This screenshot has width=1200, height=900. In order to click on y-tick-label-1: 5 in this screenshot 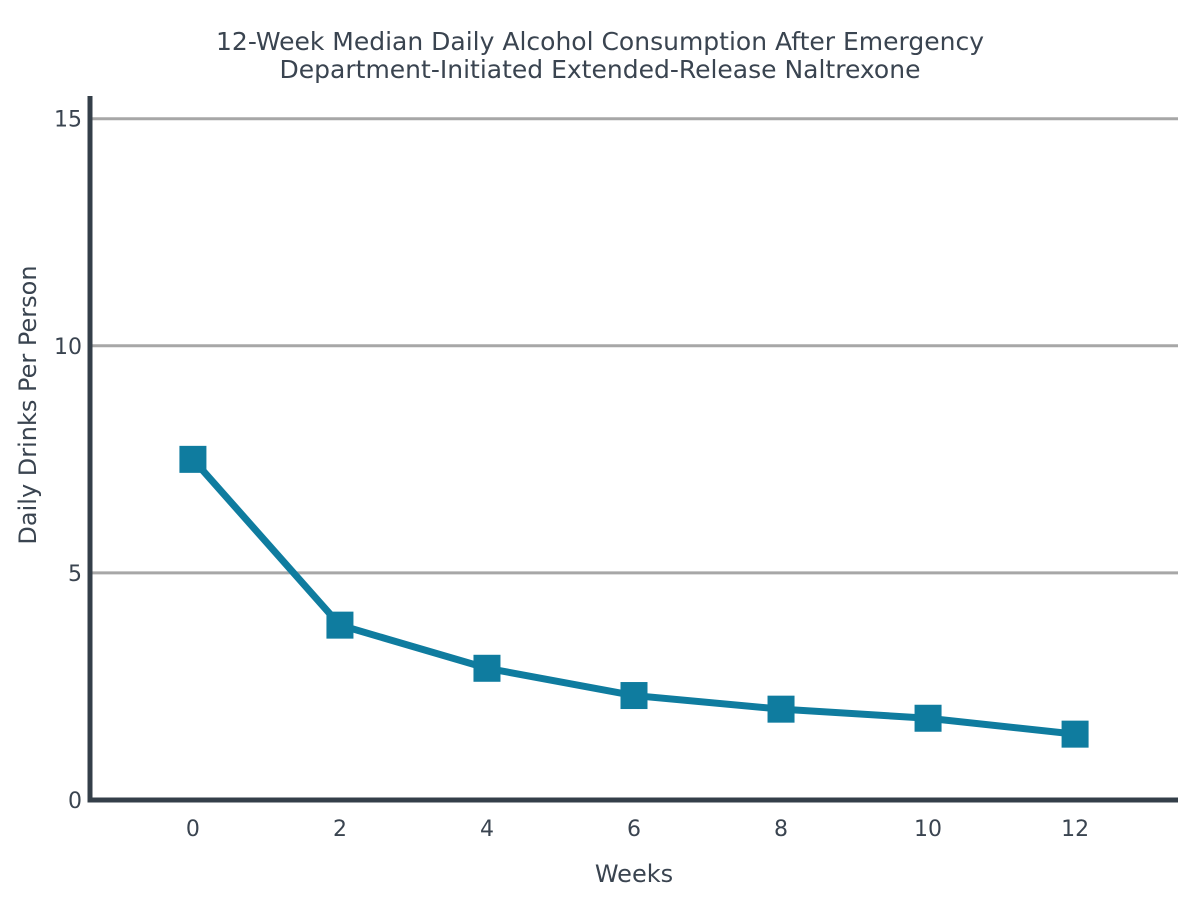, I will do `click(75, 574)`.